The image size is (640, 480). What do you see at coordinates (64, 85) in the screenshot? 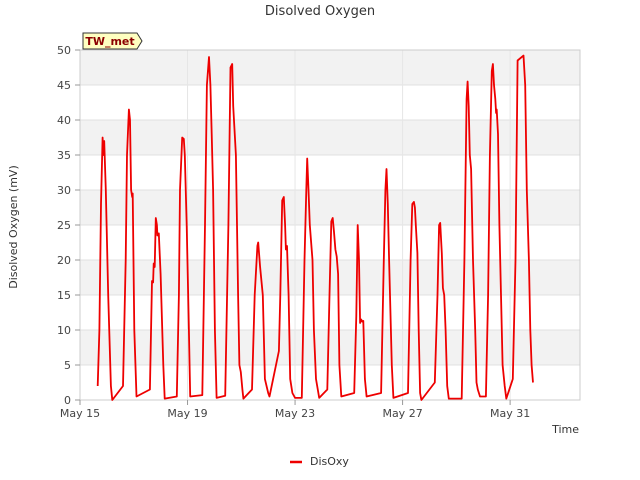
I see `y-tick-label: 45` at bounding box center [64, 85].